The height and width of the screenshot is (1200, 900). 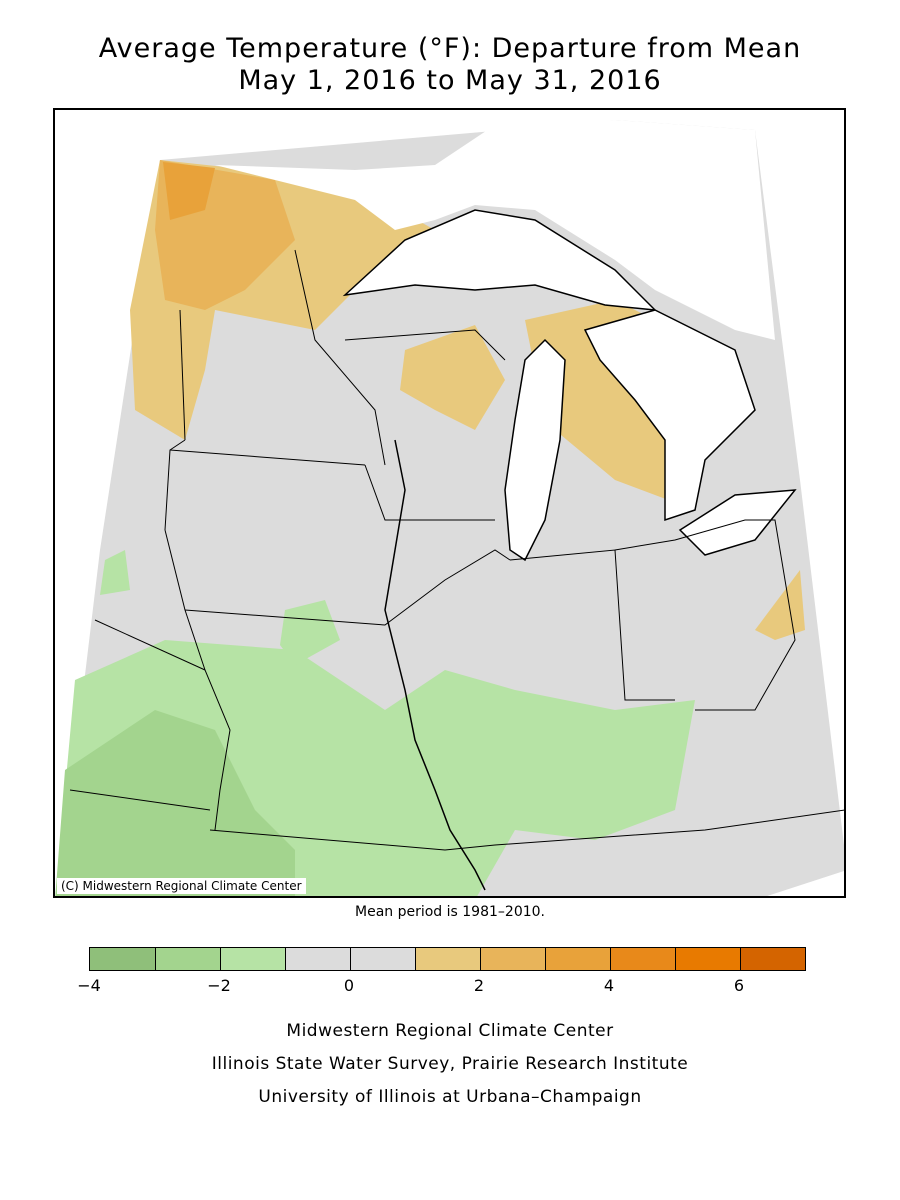 What do you see at coordinates (175, 803) in the screenshot?
I see `cool-area-missouri` at bounding box center [175, 803].